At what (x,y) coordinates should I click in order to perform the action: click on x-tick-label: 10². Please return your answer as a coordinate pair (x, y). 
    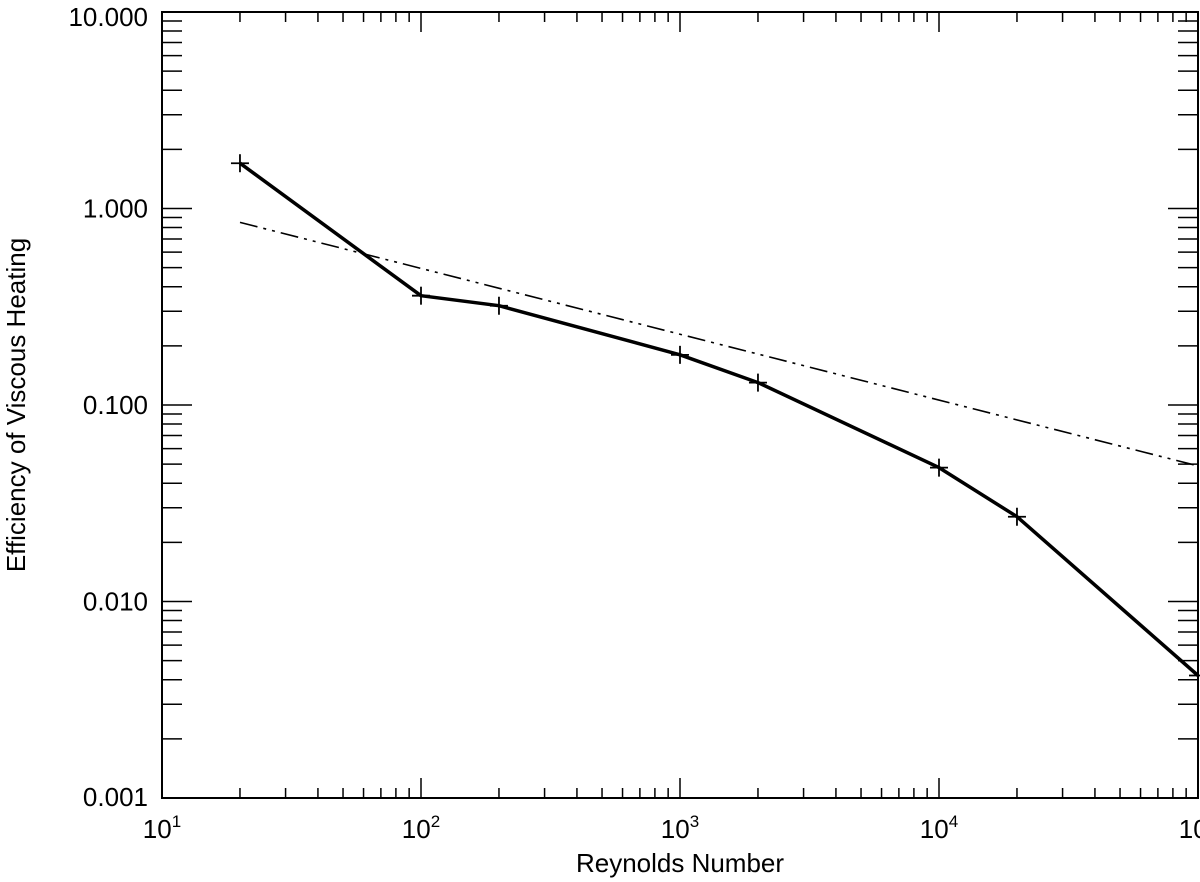
    Looking at the image, I should click on (421, 828).